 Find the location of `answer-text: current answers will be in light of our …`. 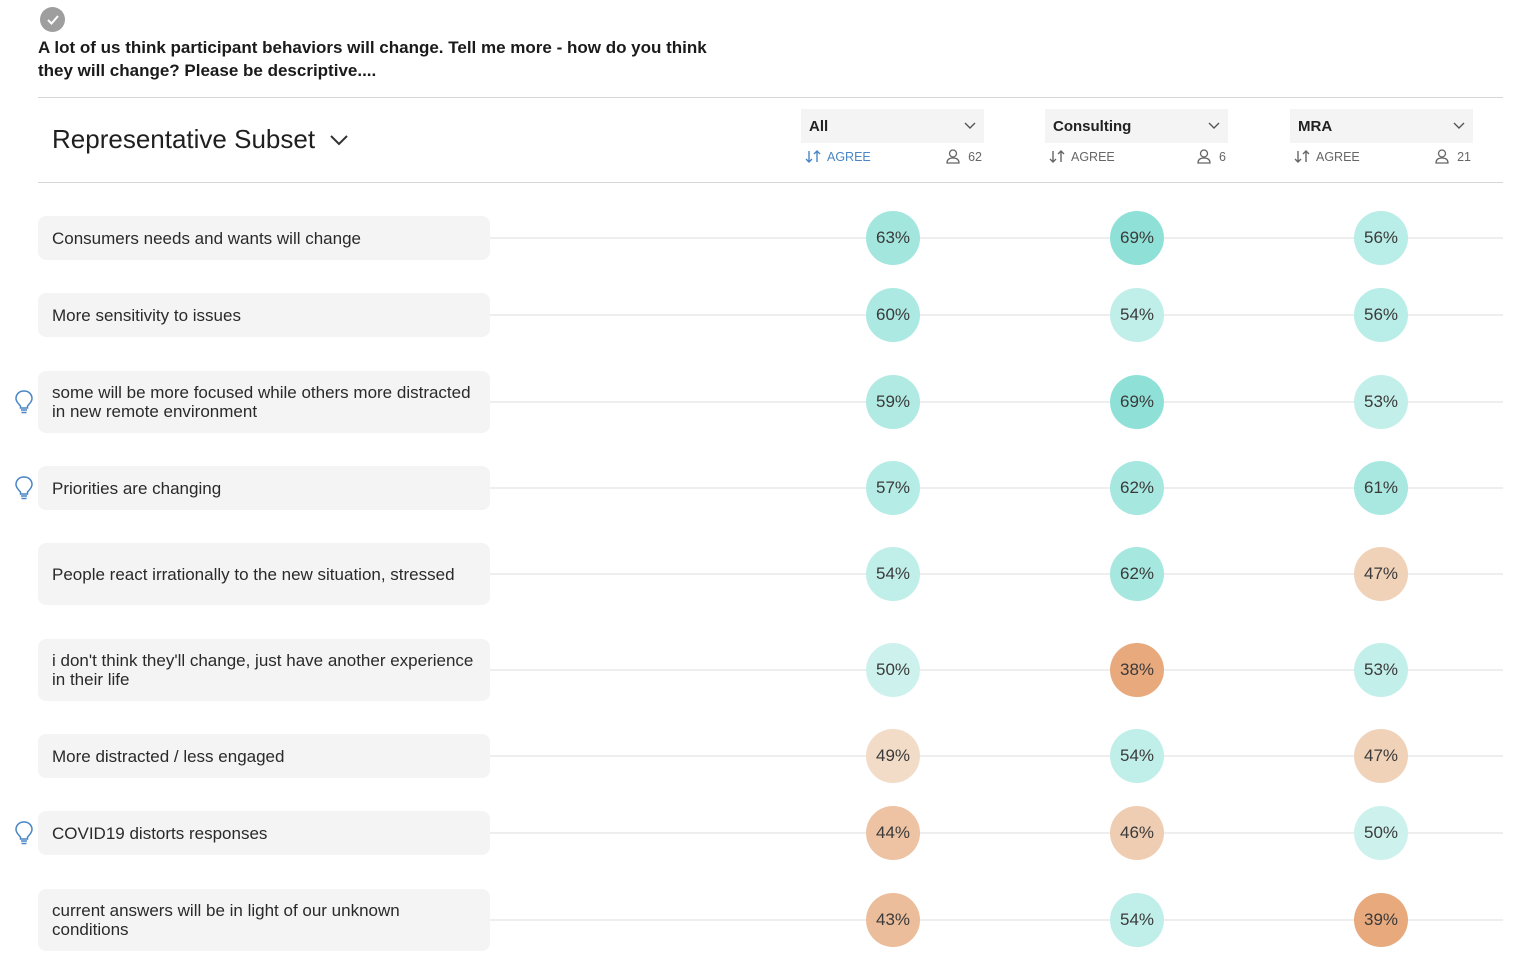

answer-text: current answers will be in light of our … is located at coordinates (226, 920).